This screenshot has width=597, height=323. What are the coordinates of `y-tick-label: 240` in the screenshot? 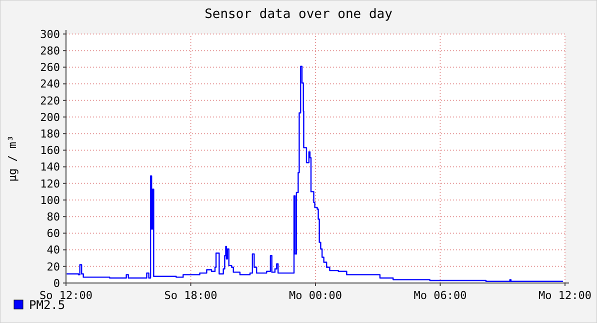 It's located at (50, 84).